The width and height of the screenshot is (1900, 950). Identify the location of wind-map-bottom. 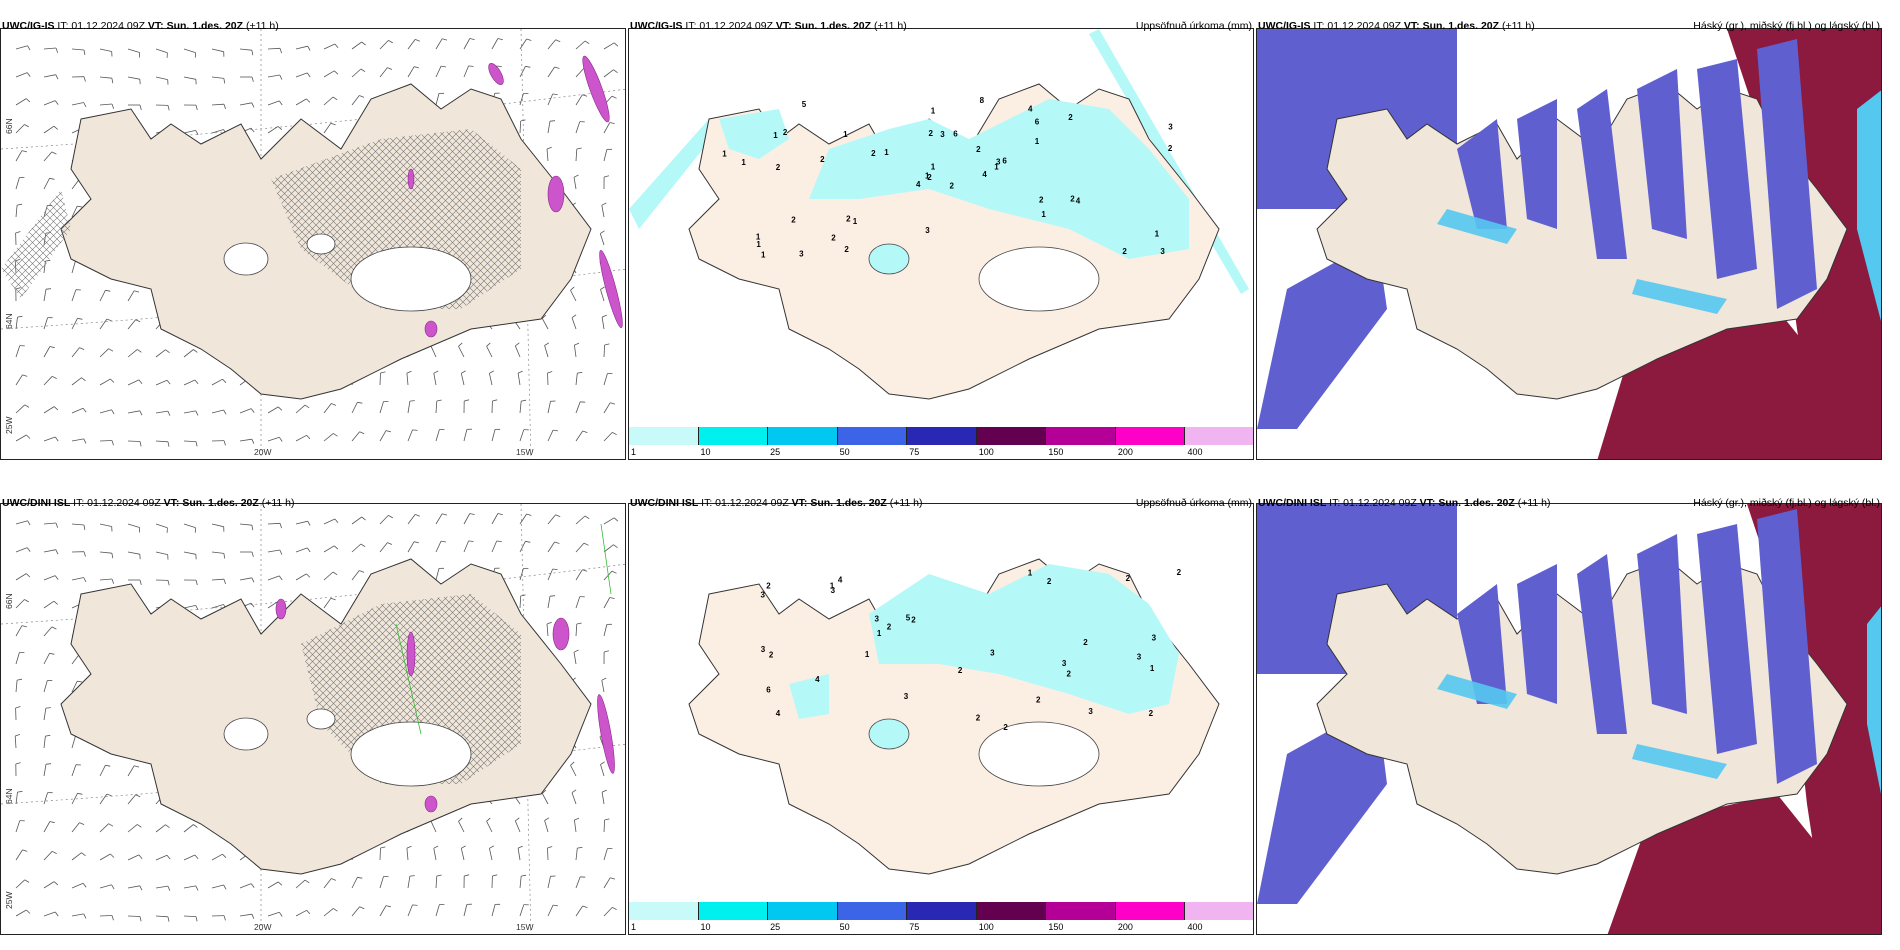
(313, 719).